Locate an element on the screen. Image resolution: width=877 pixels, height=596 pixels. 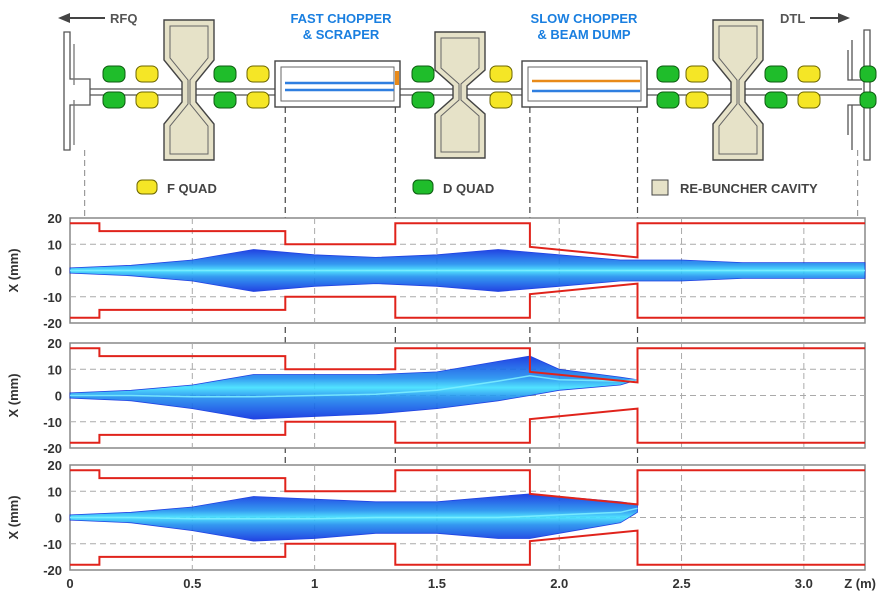
f-quad-group is located at coordinates (478, 87).